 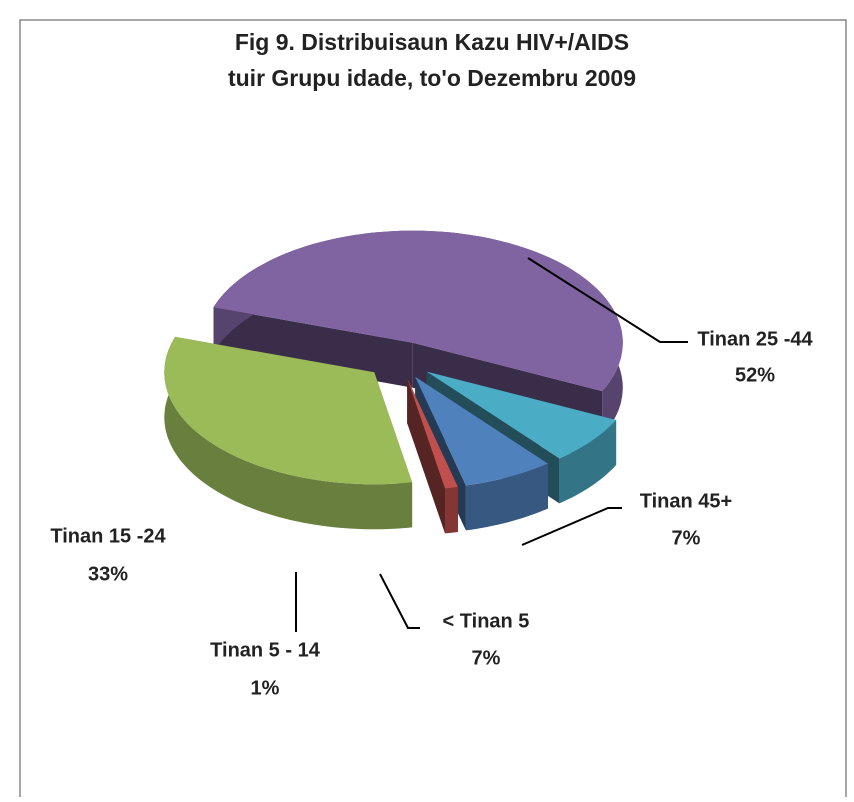 I want to click on slice-value: 33%, so click(x=108, y=574).